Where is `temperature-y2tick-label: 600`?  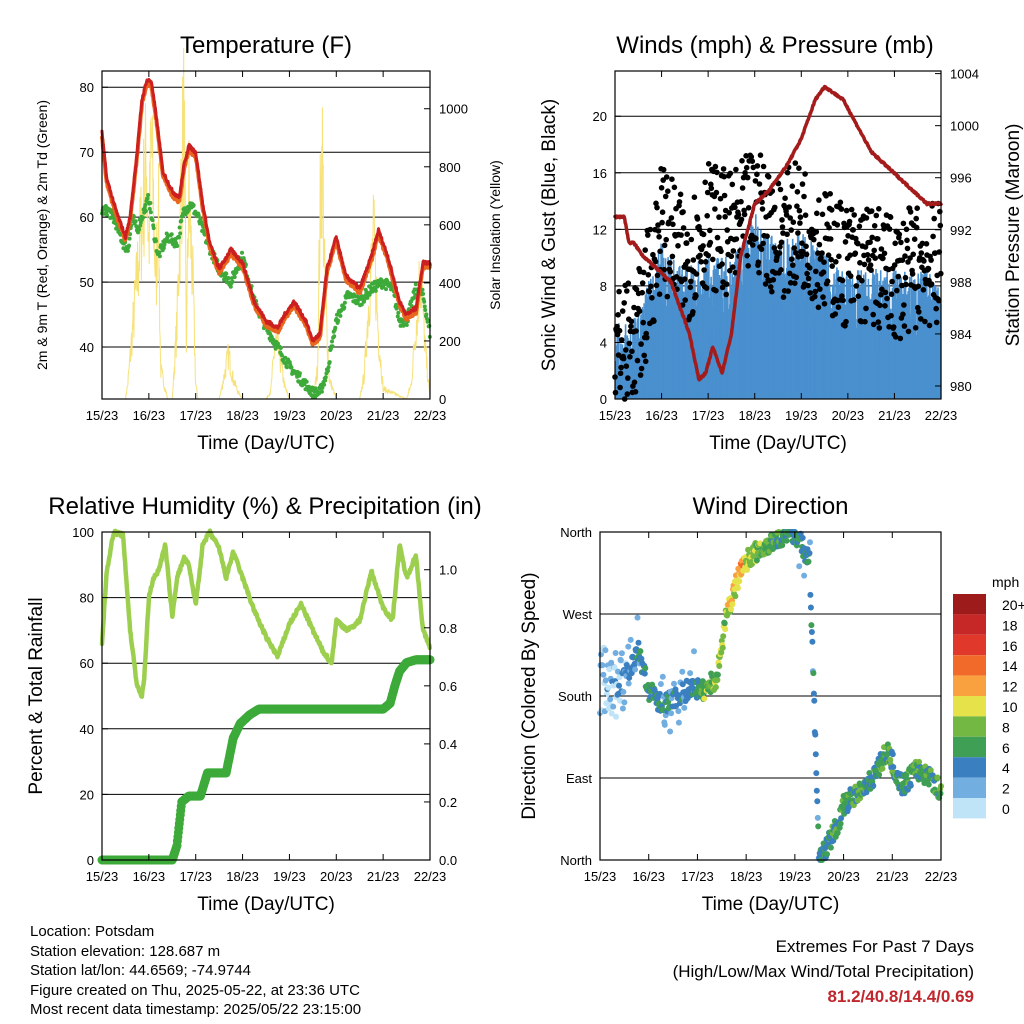 temperature-y2tick-label: 600 is located at coordinates (450, 225).